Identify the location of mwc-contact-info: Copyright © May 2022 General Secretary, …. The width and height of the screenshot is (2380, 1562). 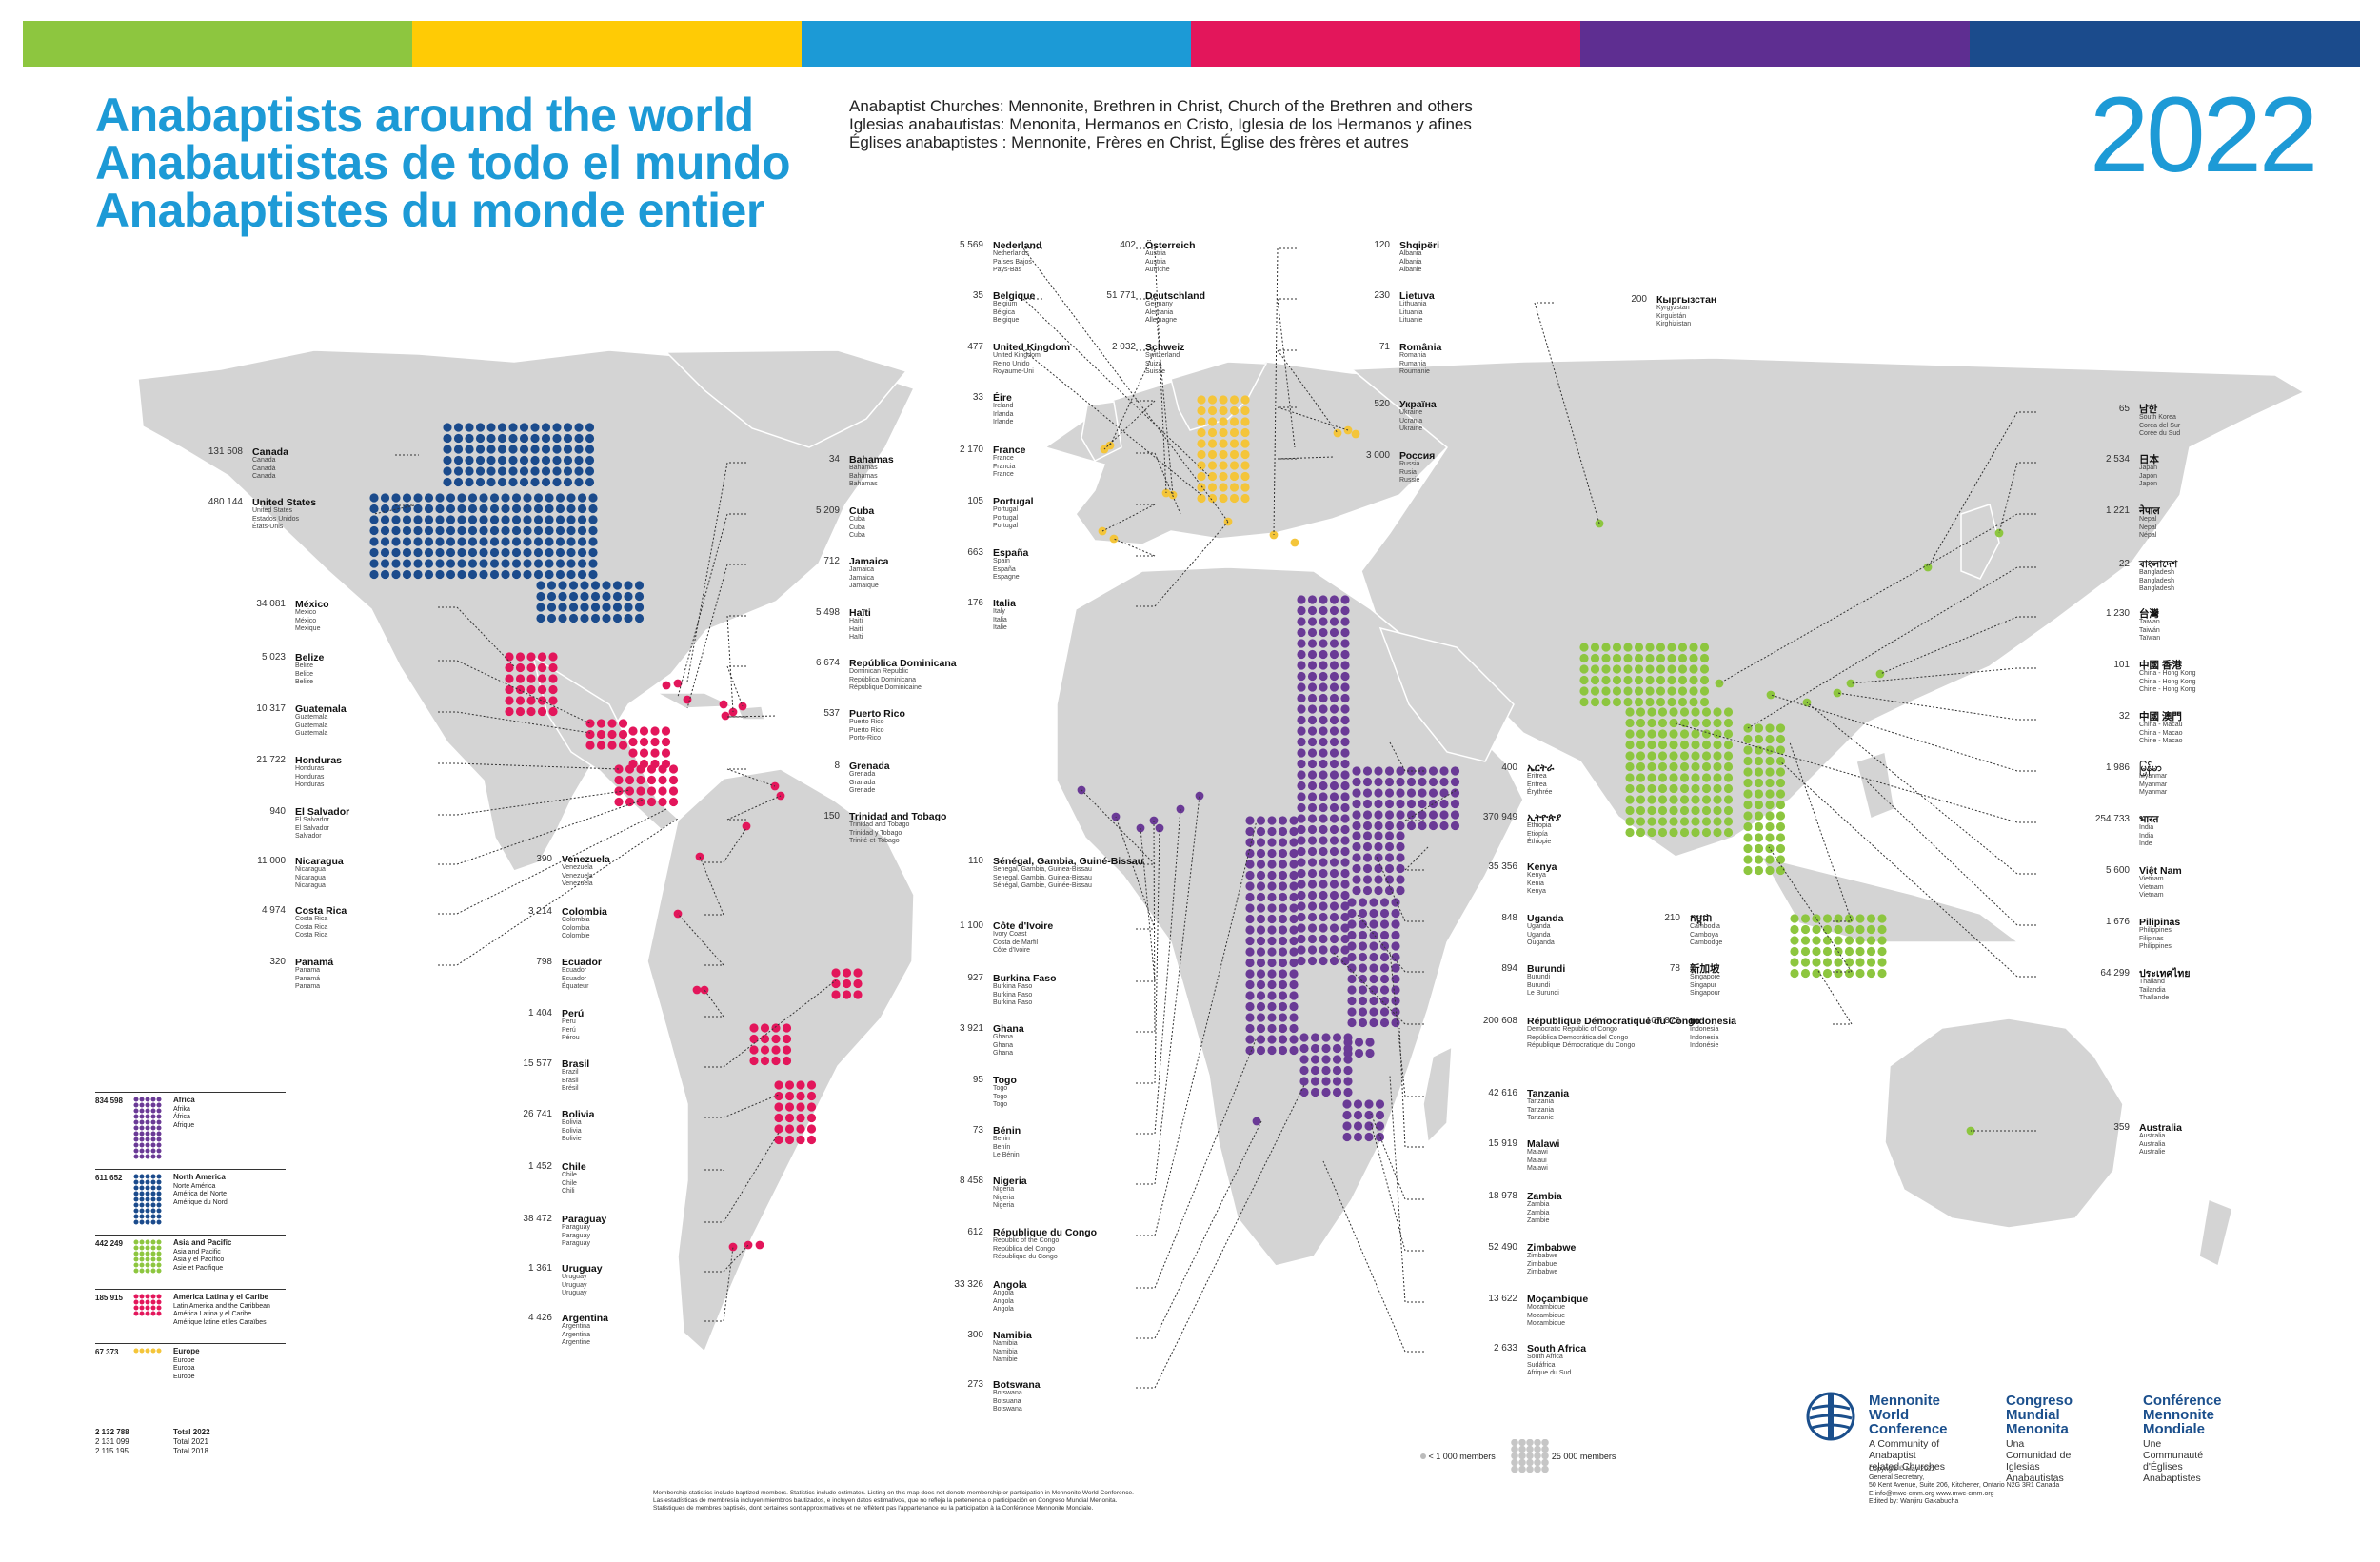
(1964, 1486).